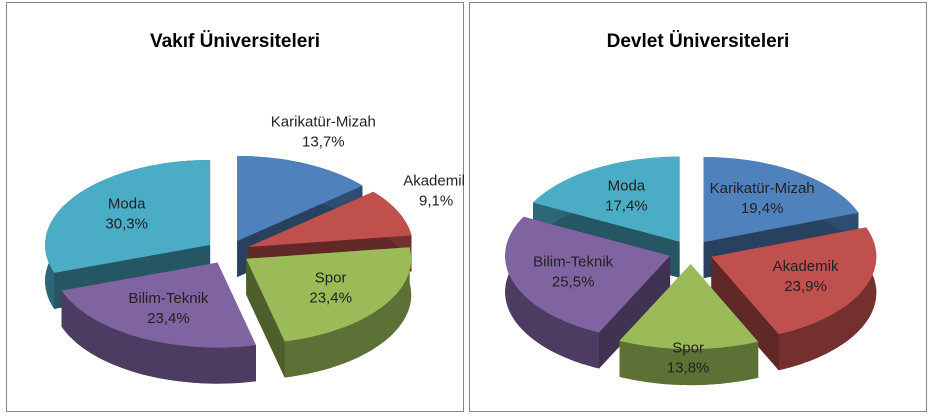  Describe the element at coordinates (323, 141) in the screenshot. I see `slice-value-label: 13,7%` at that location.